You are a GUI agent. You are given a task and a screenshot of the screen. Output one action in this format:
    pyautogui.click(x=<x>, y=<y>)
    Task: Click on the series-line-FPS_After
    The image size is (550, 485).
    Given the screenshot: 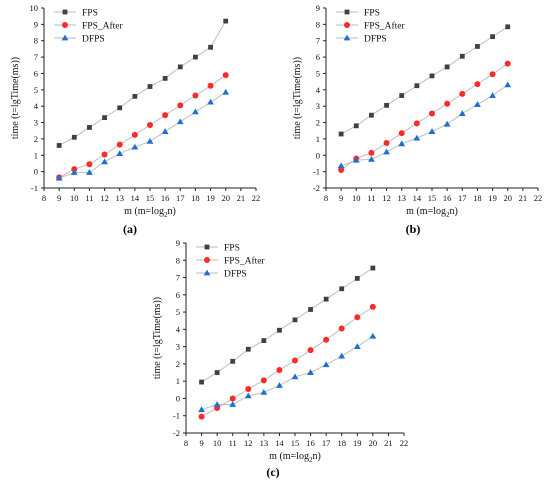 What is the action you would take?
    pyautogui.click(x=424, y=117)
    